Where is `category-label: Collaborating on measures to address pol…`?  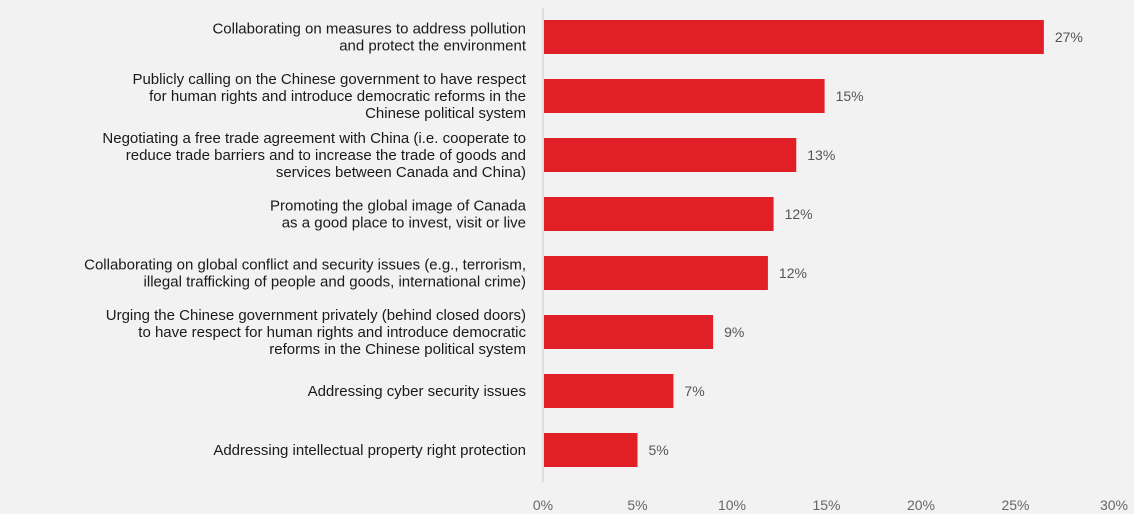 category-label: Collaborating on measures to address pol… is located at coordinates (369, 38).